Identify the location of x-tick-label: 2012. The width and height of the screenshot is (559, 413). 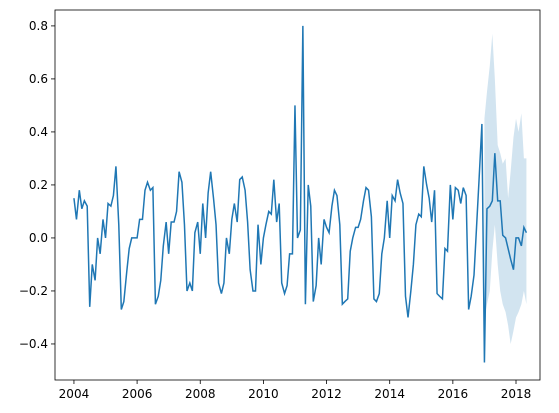
(326, 394).